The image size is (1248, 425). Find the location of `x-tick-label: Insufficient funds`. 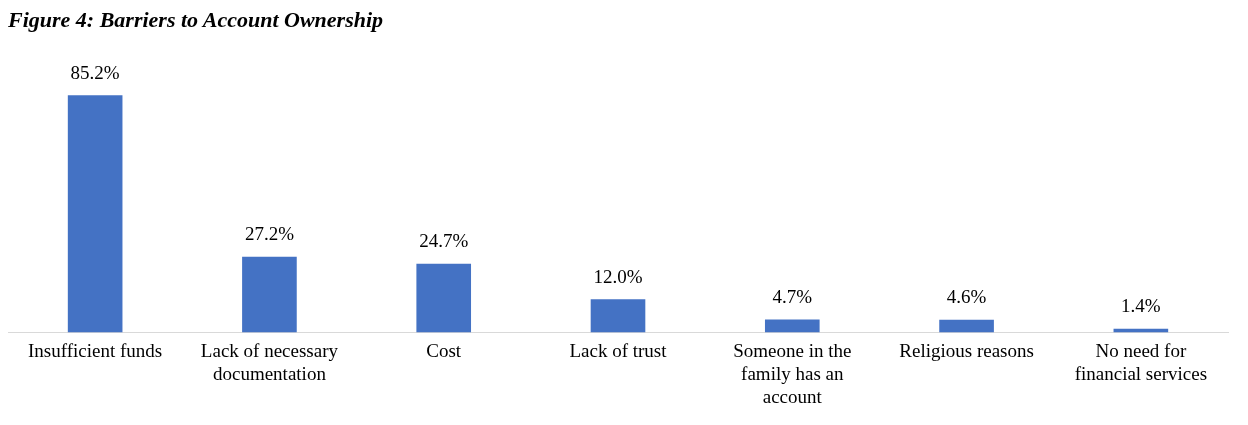

x-tick-label: Insufficient funds is located at coordinates (95, 350).